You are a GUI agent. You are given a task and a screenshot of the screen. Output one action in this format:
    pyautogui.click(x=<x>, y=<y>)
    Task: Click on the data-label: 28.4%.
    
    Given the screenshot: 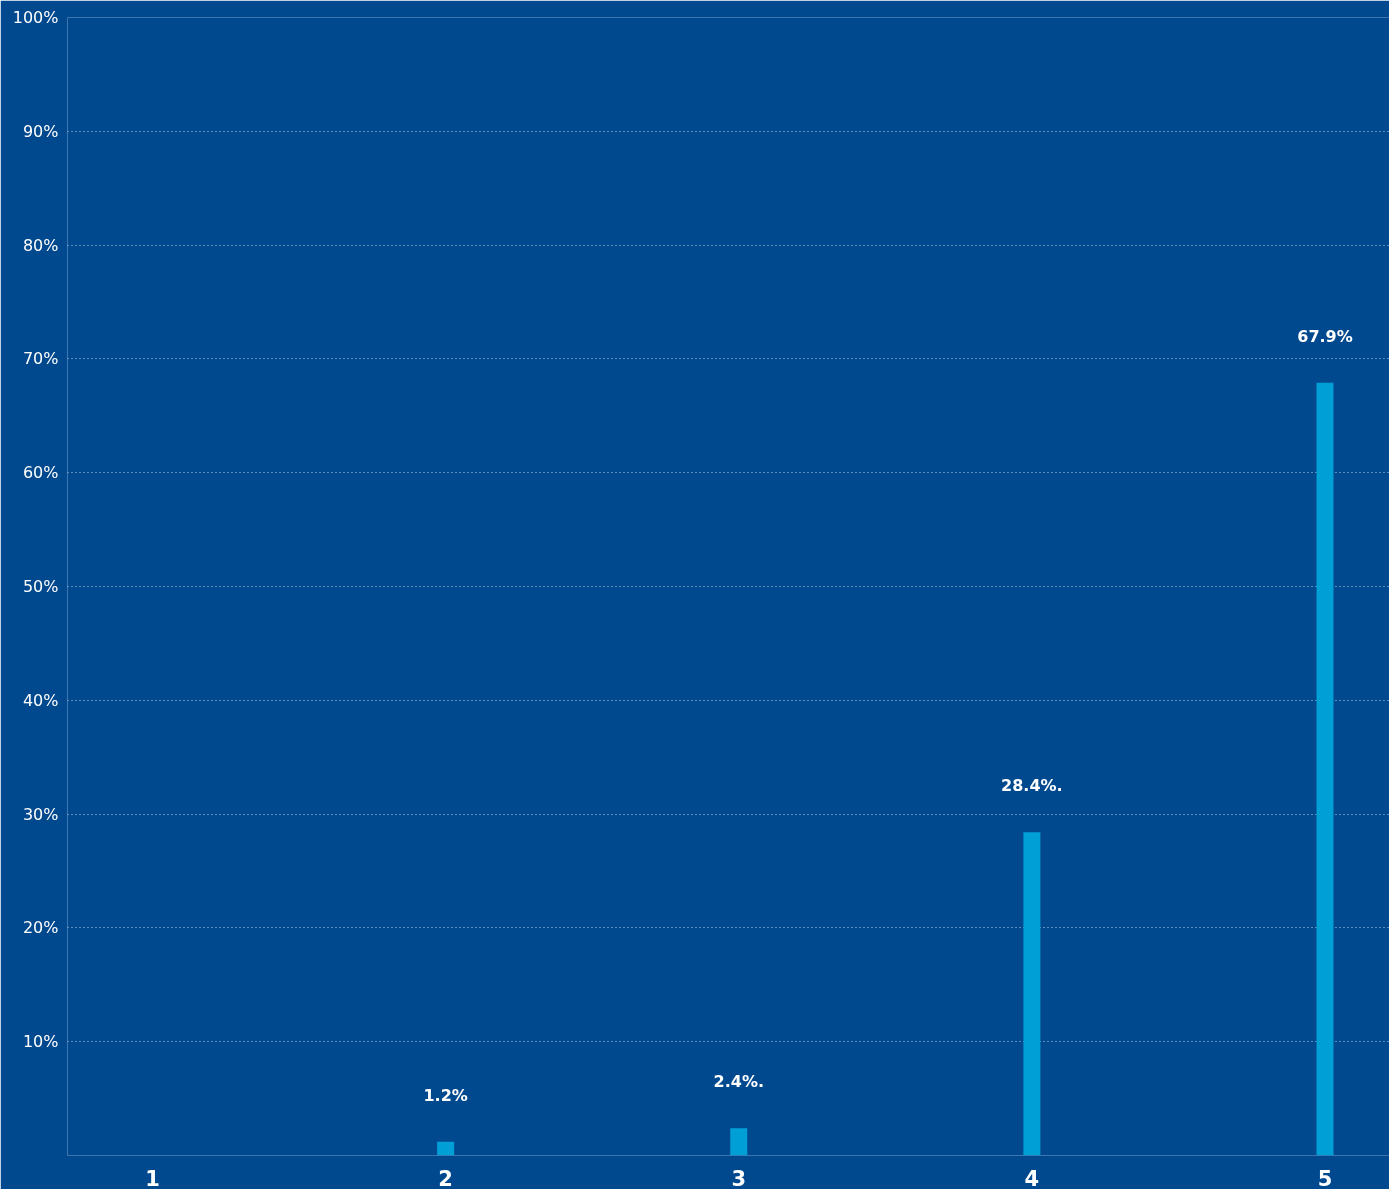 What is the action you would take?
    pyautogui.click(x=1032, y=786)
    